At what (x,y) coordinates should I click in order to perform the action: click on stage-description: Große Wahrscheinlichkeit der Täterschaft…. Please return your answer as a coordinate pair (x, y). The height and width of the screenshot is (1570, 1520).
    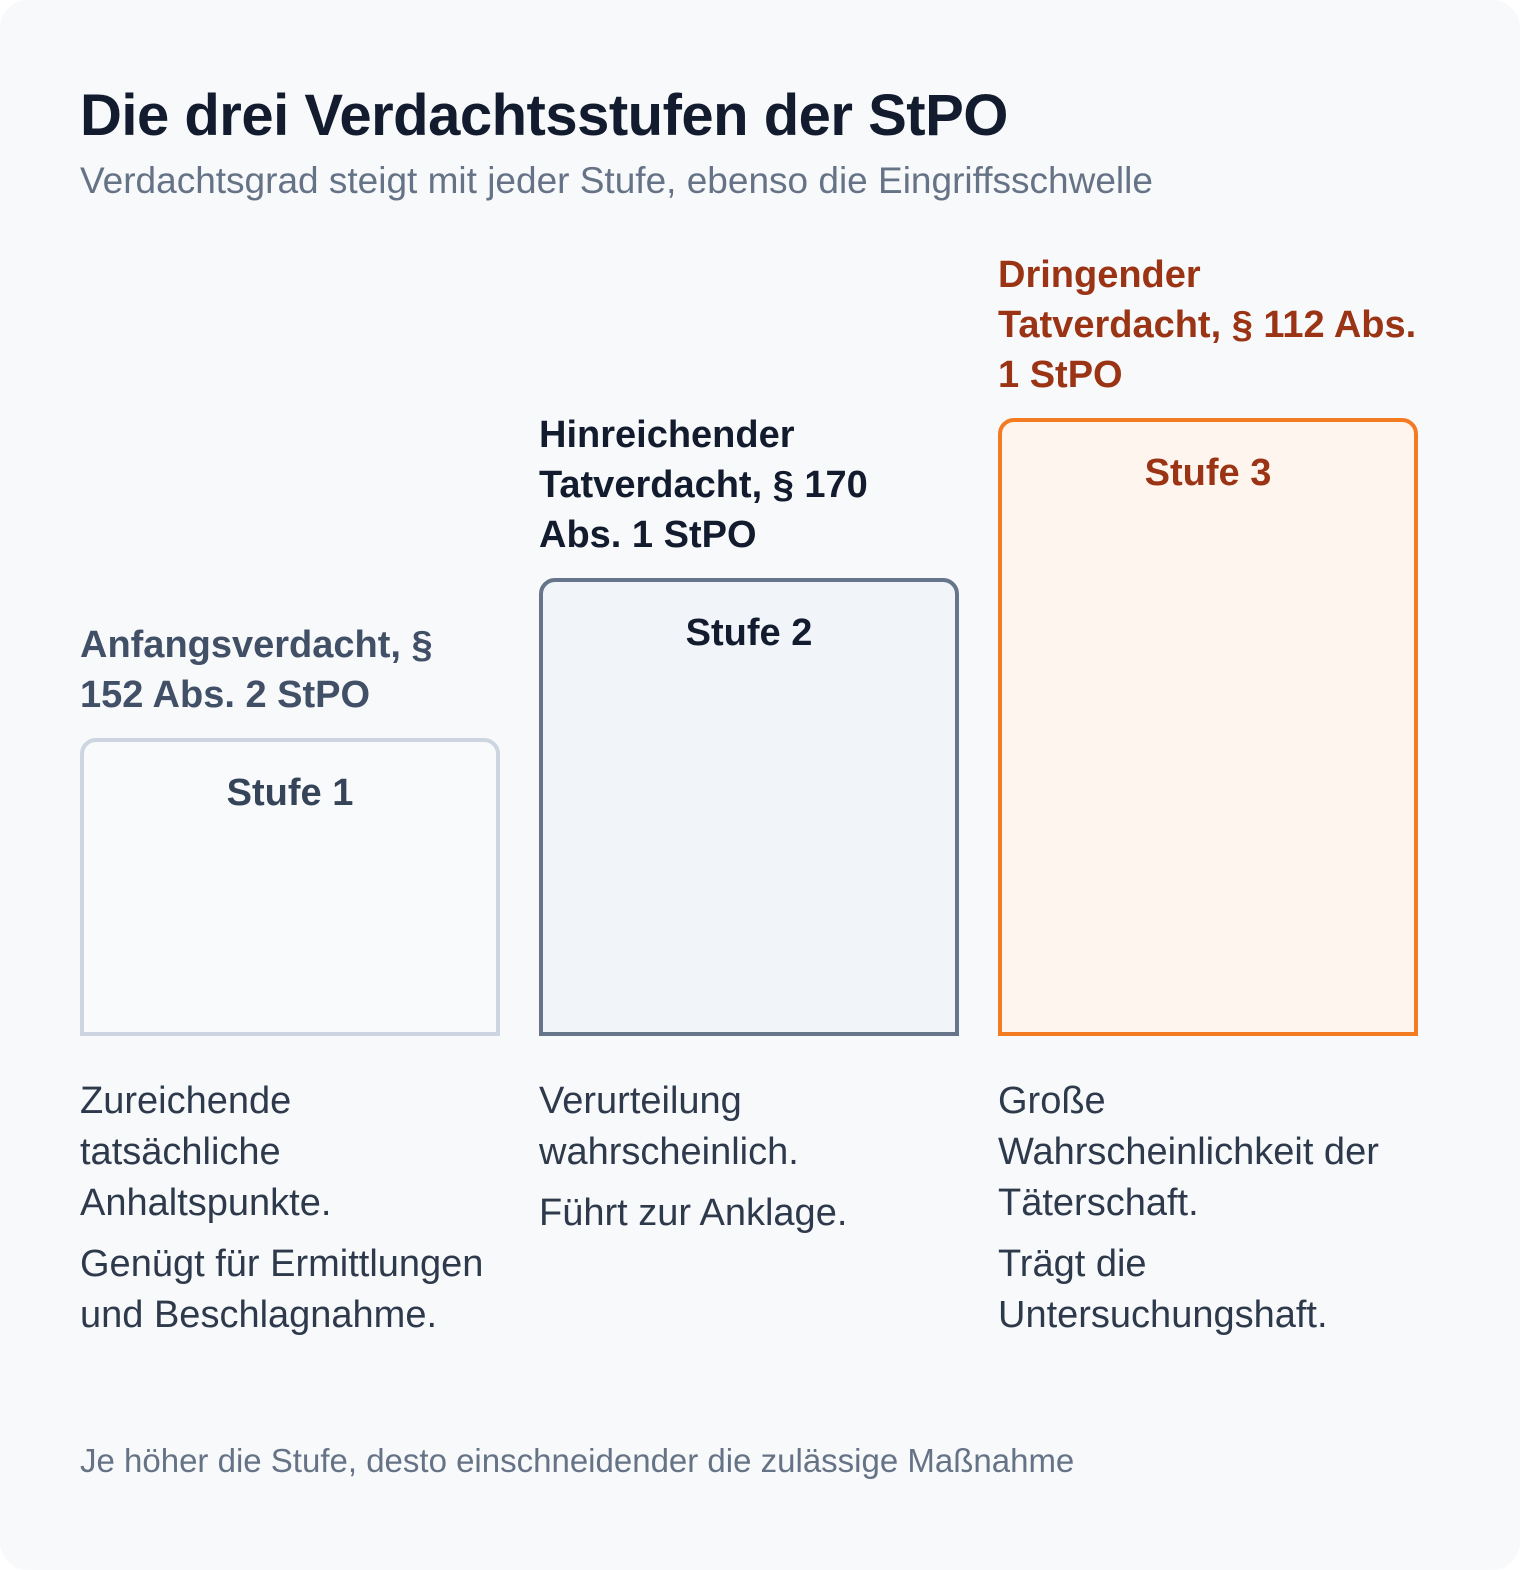
    Looking at the image, I should click on (1208, 1213).